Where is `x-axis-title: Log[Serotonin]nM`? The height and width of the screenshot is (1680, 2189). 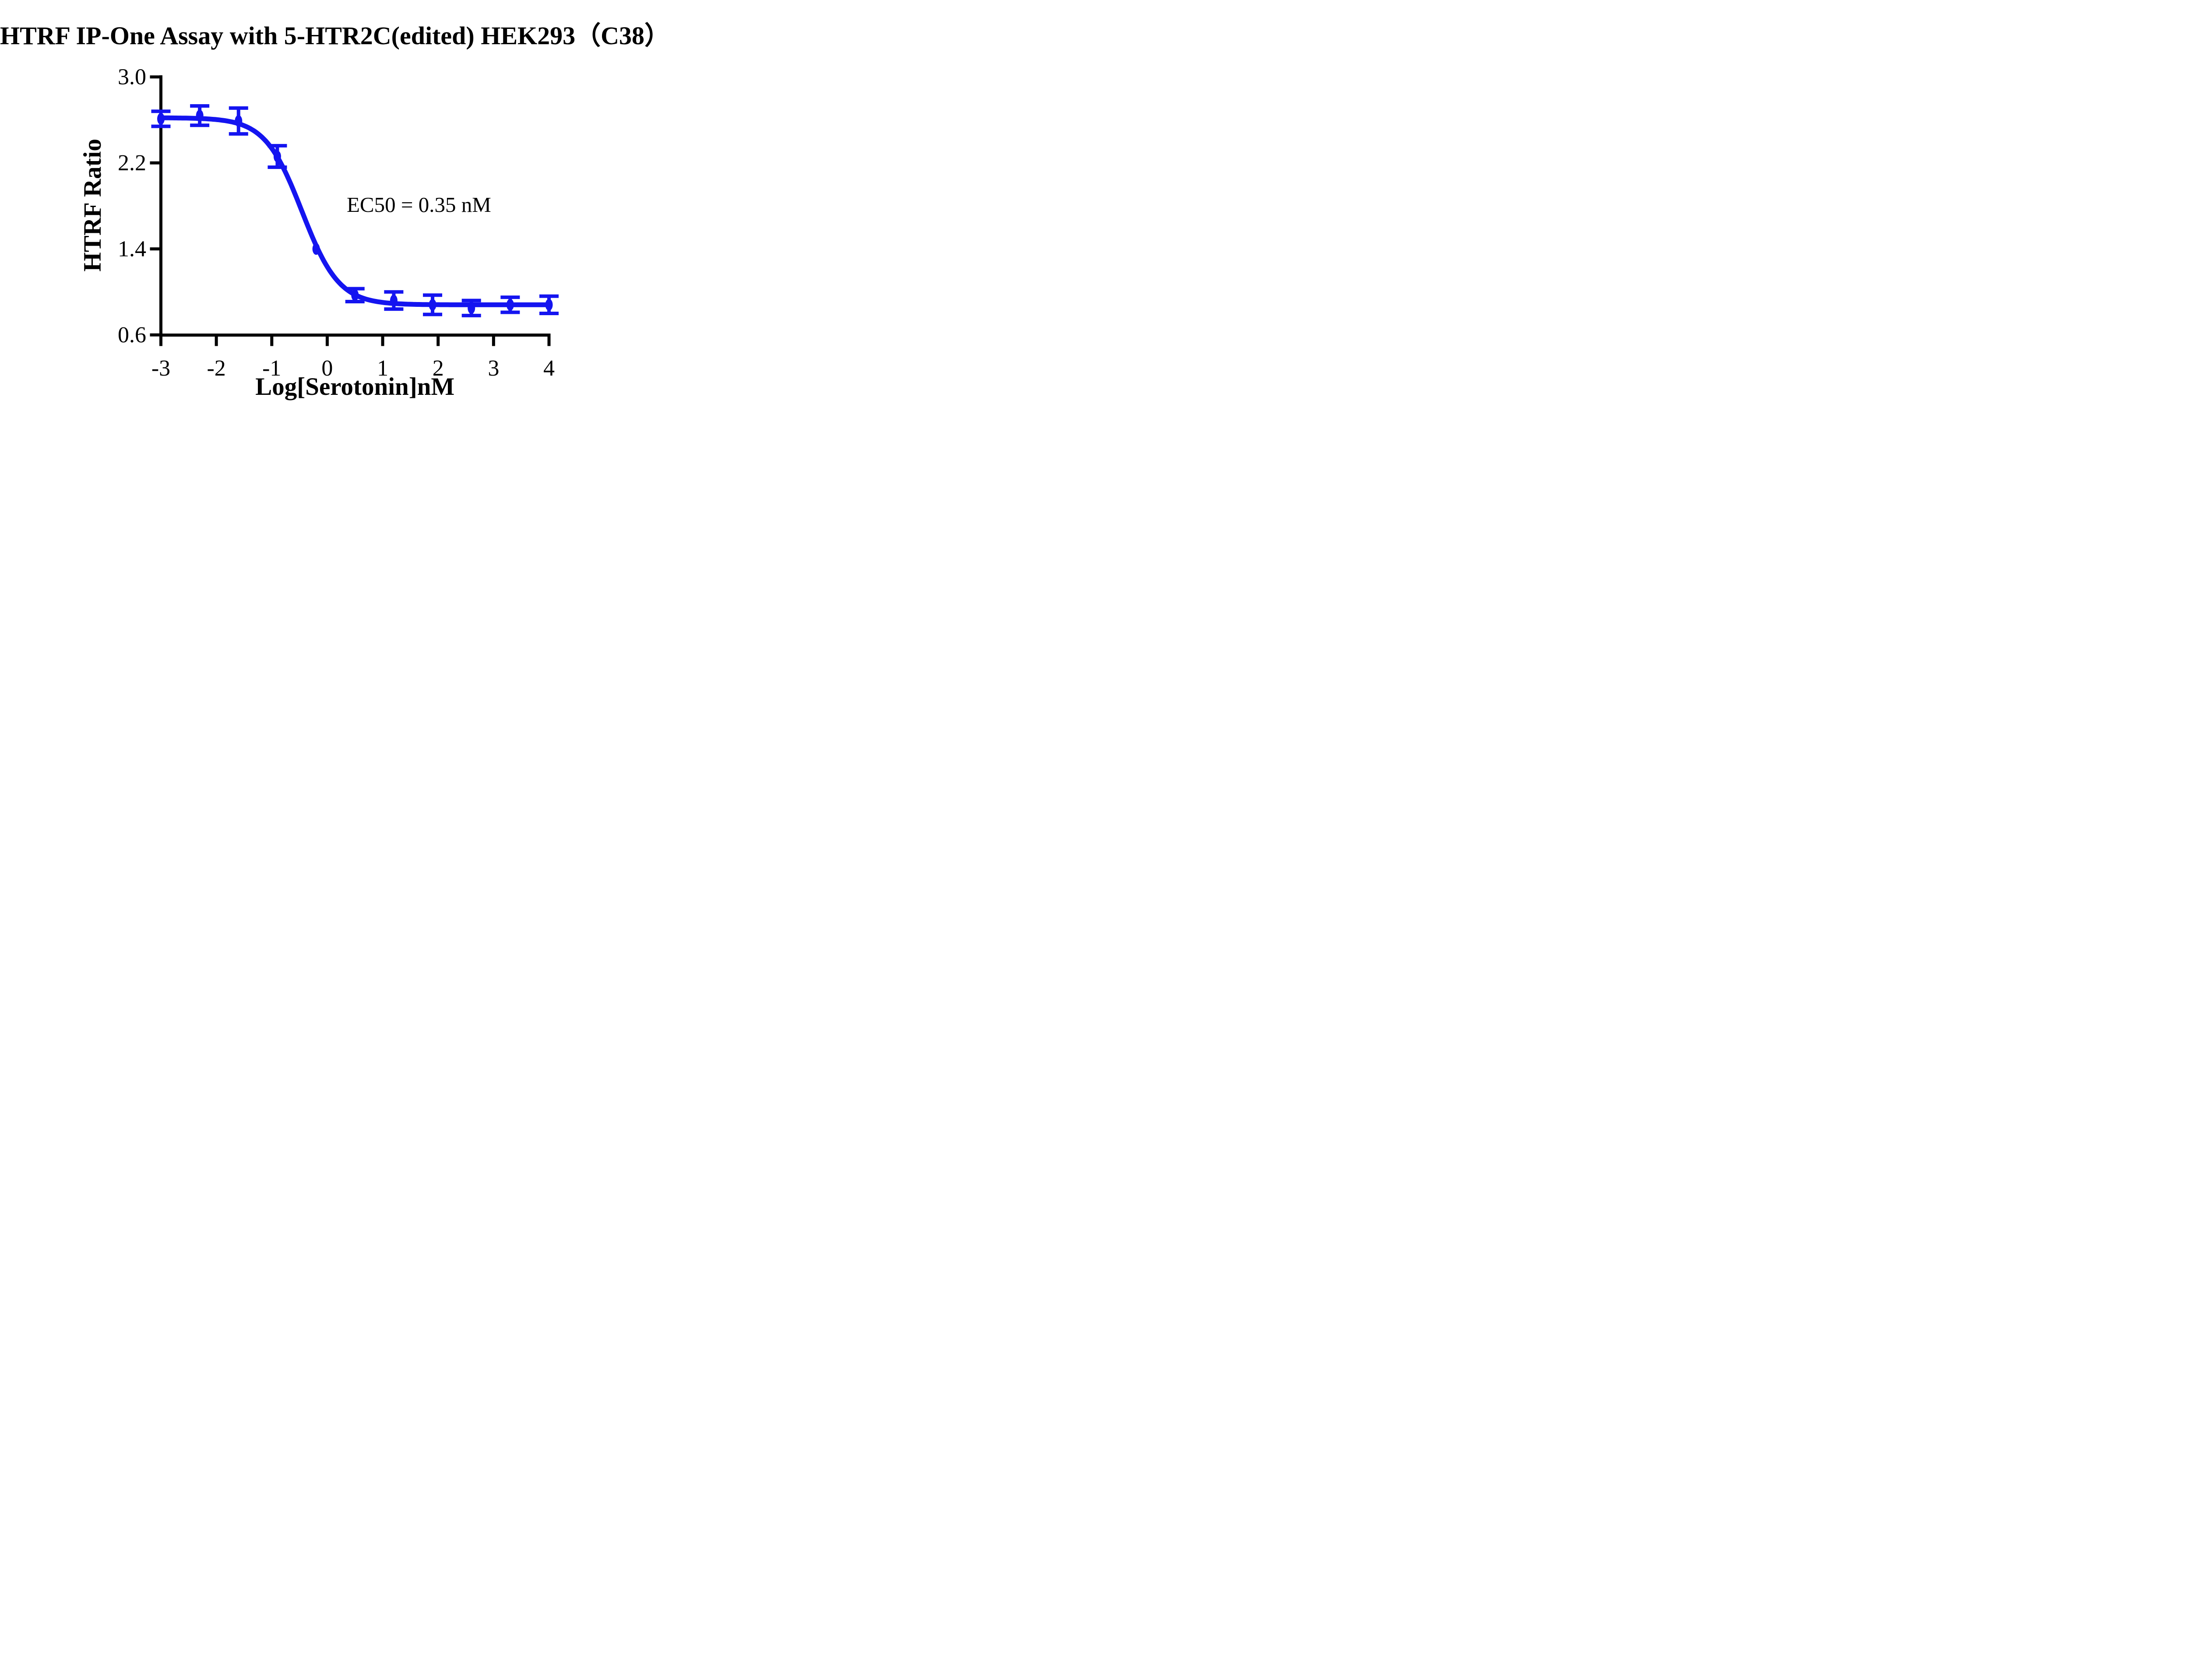
x-axis-title: Log[Serotonin]nM is located at coordinates (355, 387).